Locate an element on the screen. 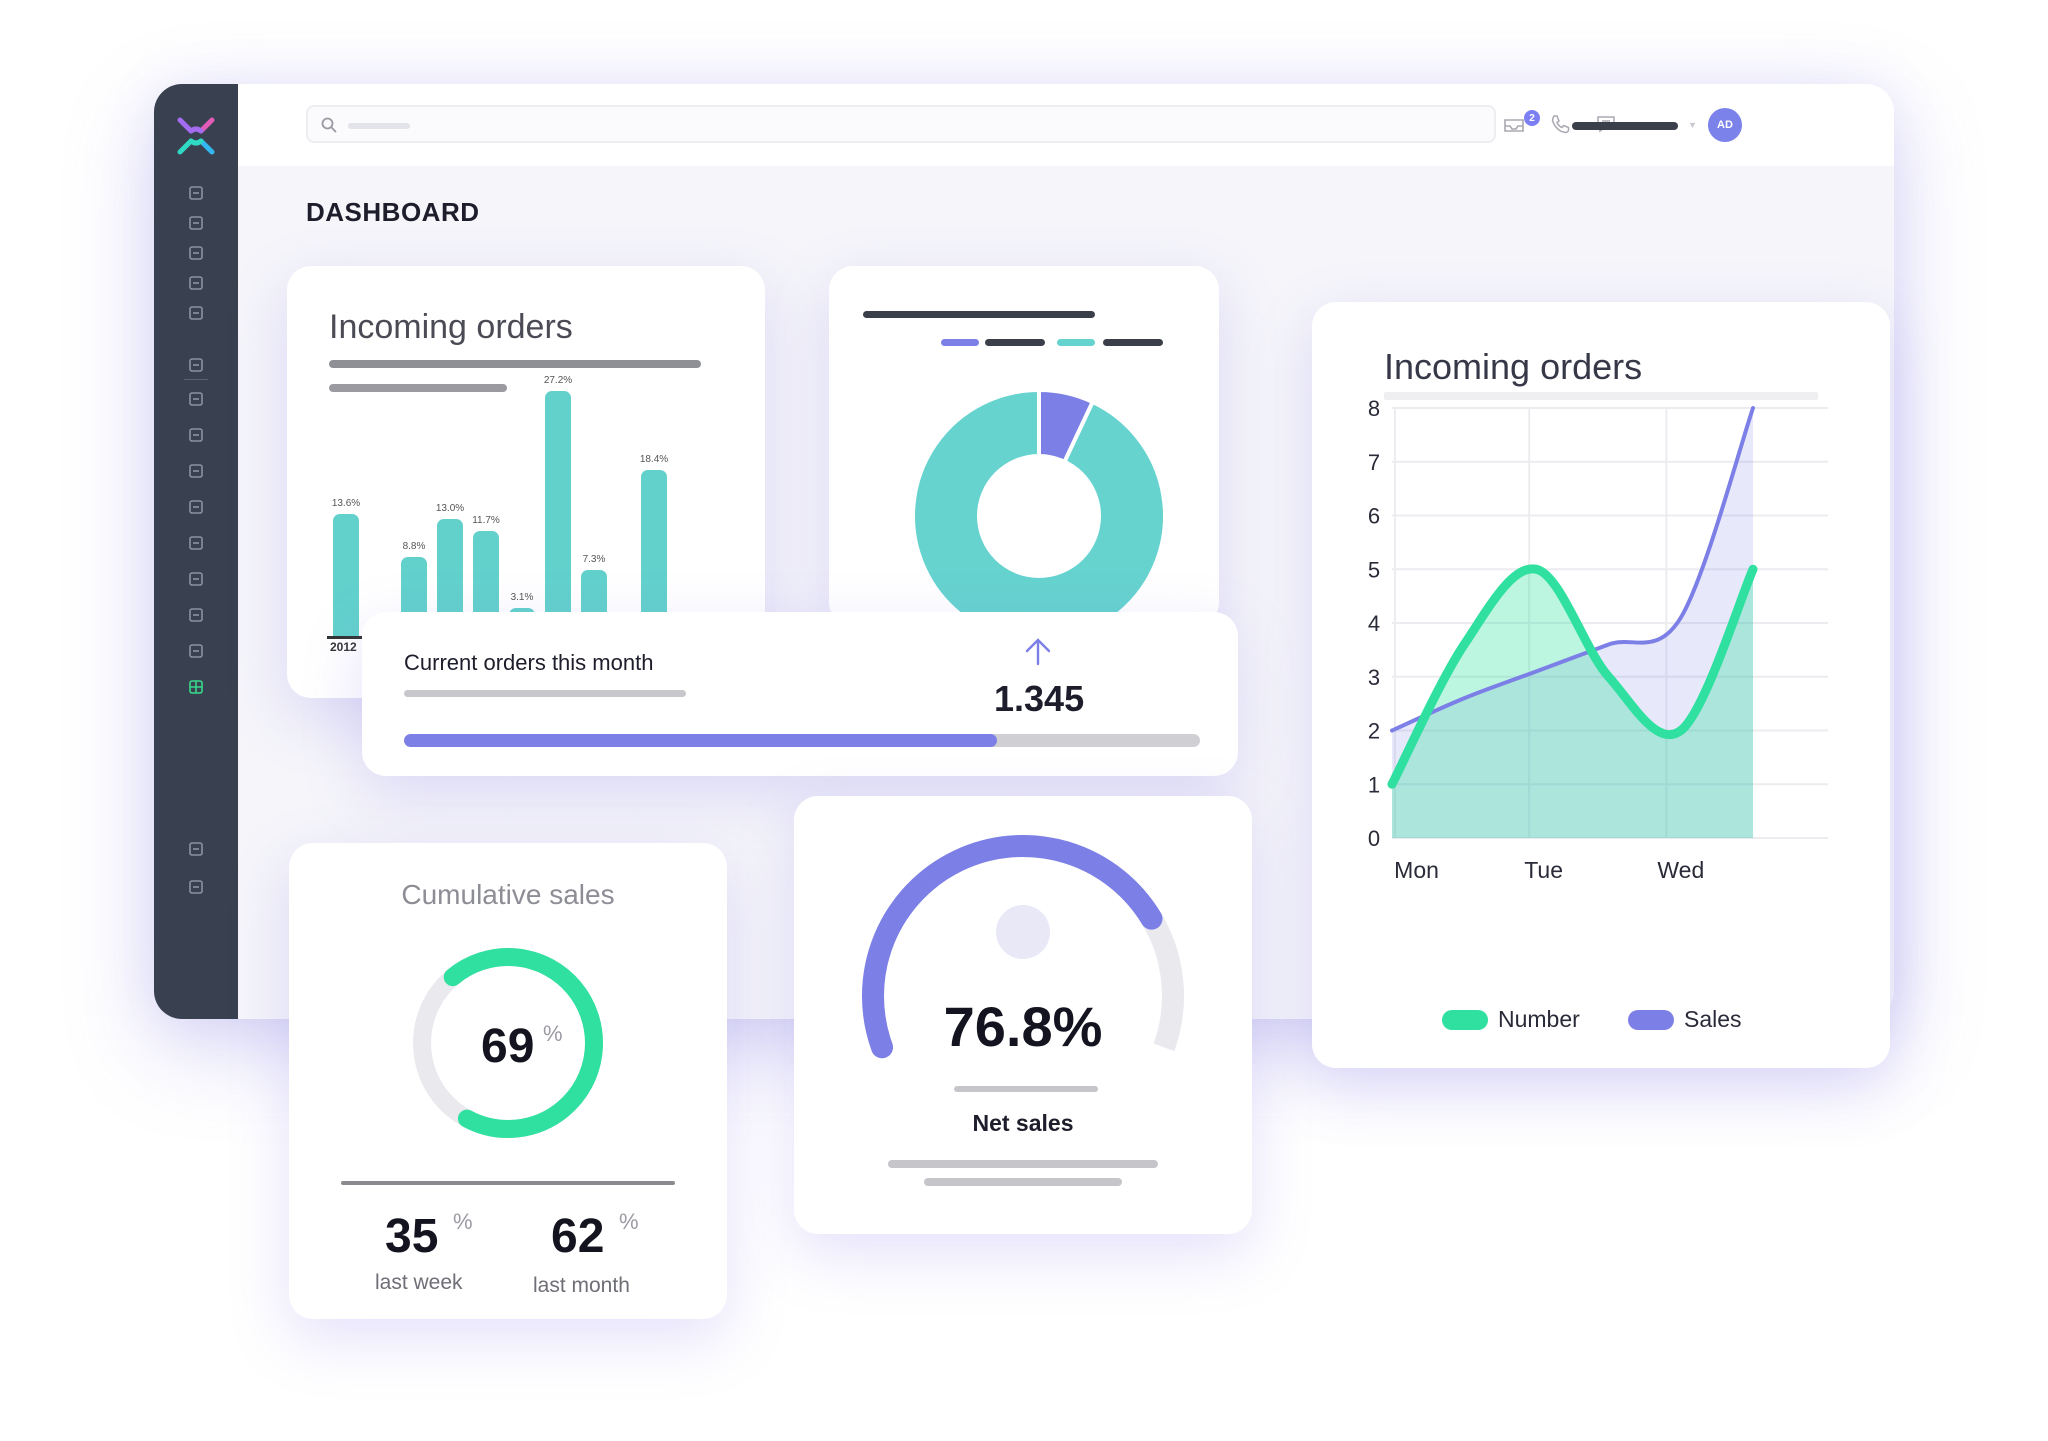 This screenshot has width=2048, height=1441. bar-value-label: 13.6% is located at coordinates (346, 503).